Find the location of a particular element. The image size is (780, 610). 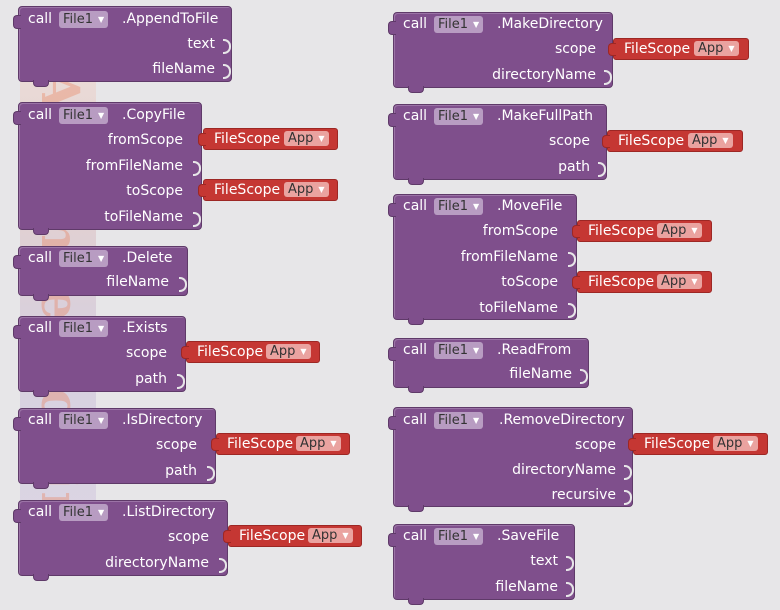

delete-block: call File1 ▼ .Delete fileName is located at coordinates (100, 273).